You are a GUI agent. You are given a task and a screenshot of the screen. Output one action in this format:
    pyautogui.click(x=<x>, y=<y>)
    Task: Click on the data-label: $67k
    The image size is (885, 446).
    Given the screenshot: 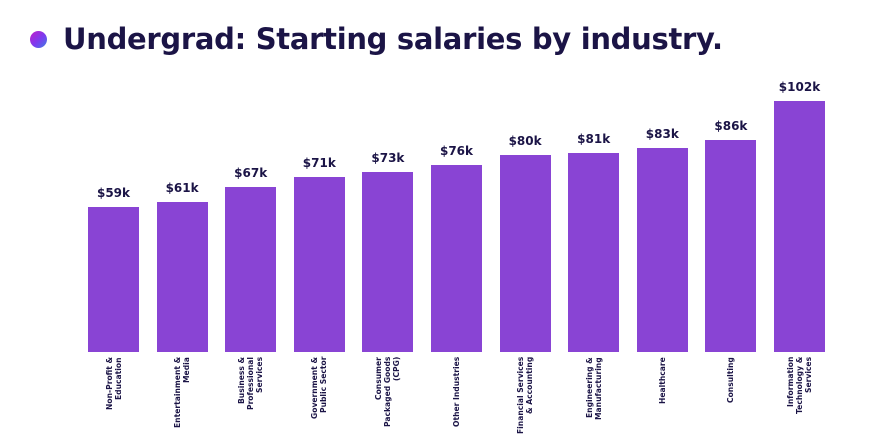 What is the action you would take?
    pyautogui.click(x=251, y=173)
    